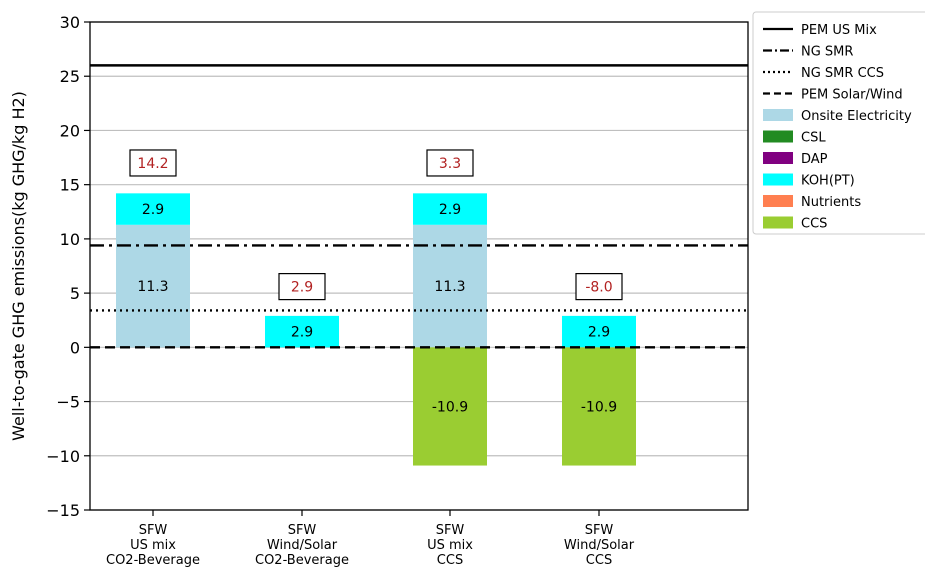 This screenshot has width=925, height=569. What do you see at coordinates (852, 95) in the screenshot?
I see `legend-entry-label: PEM Solar/Wind` at bounding box center [852, 95].